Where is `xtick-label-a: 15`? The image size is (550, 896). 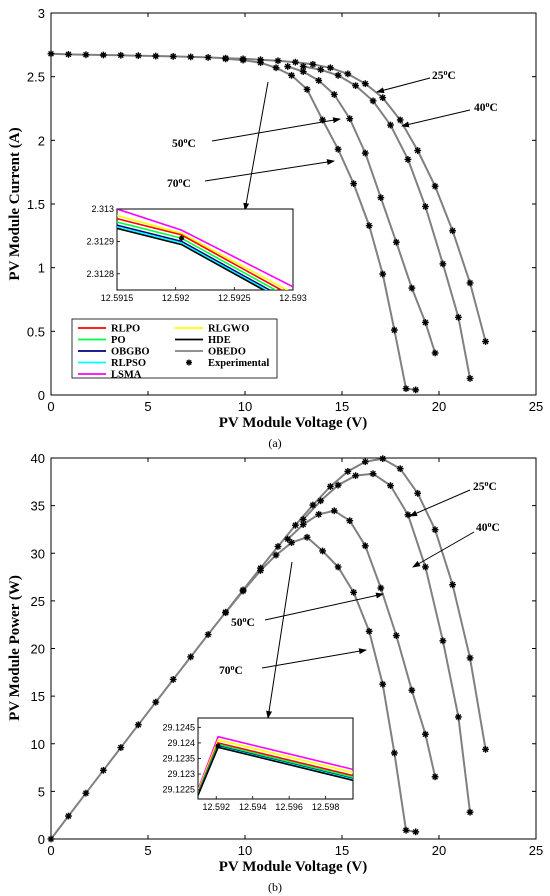
xtick-label-a: 15 is located at coordinates (342, 406).